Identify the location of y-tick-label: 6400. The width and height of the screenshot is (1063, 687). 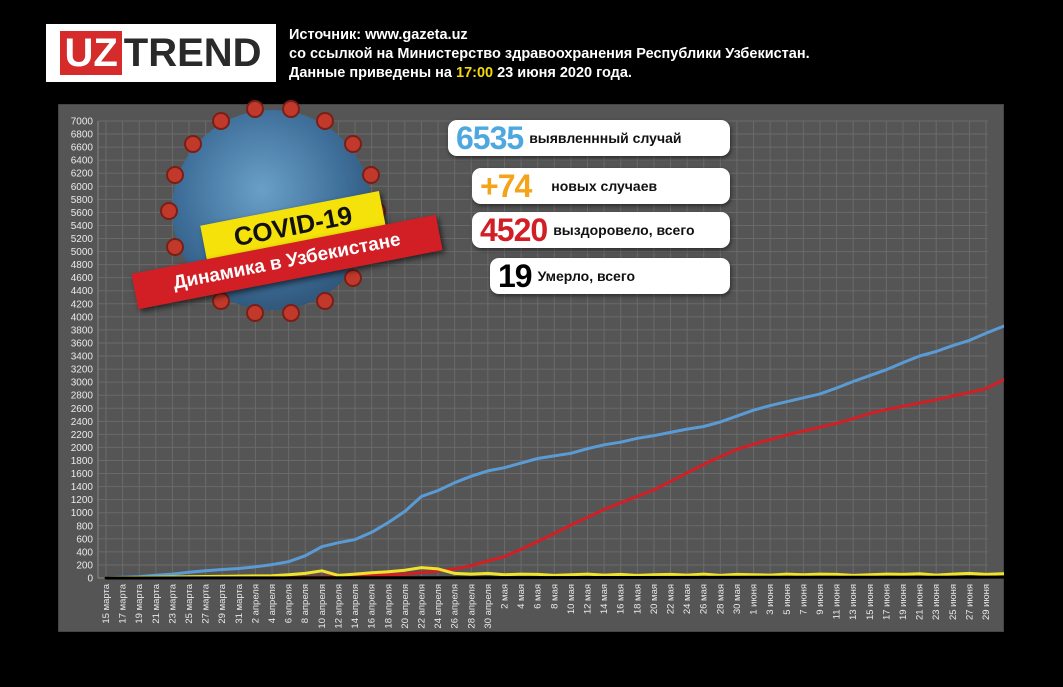
(82, 161).